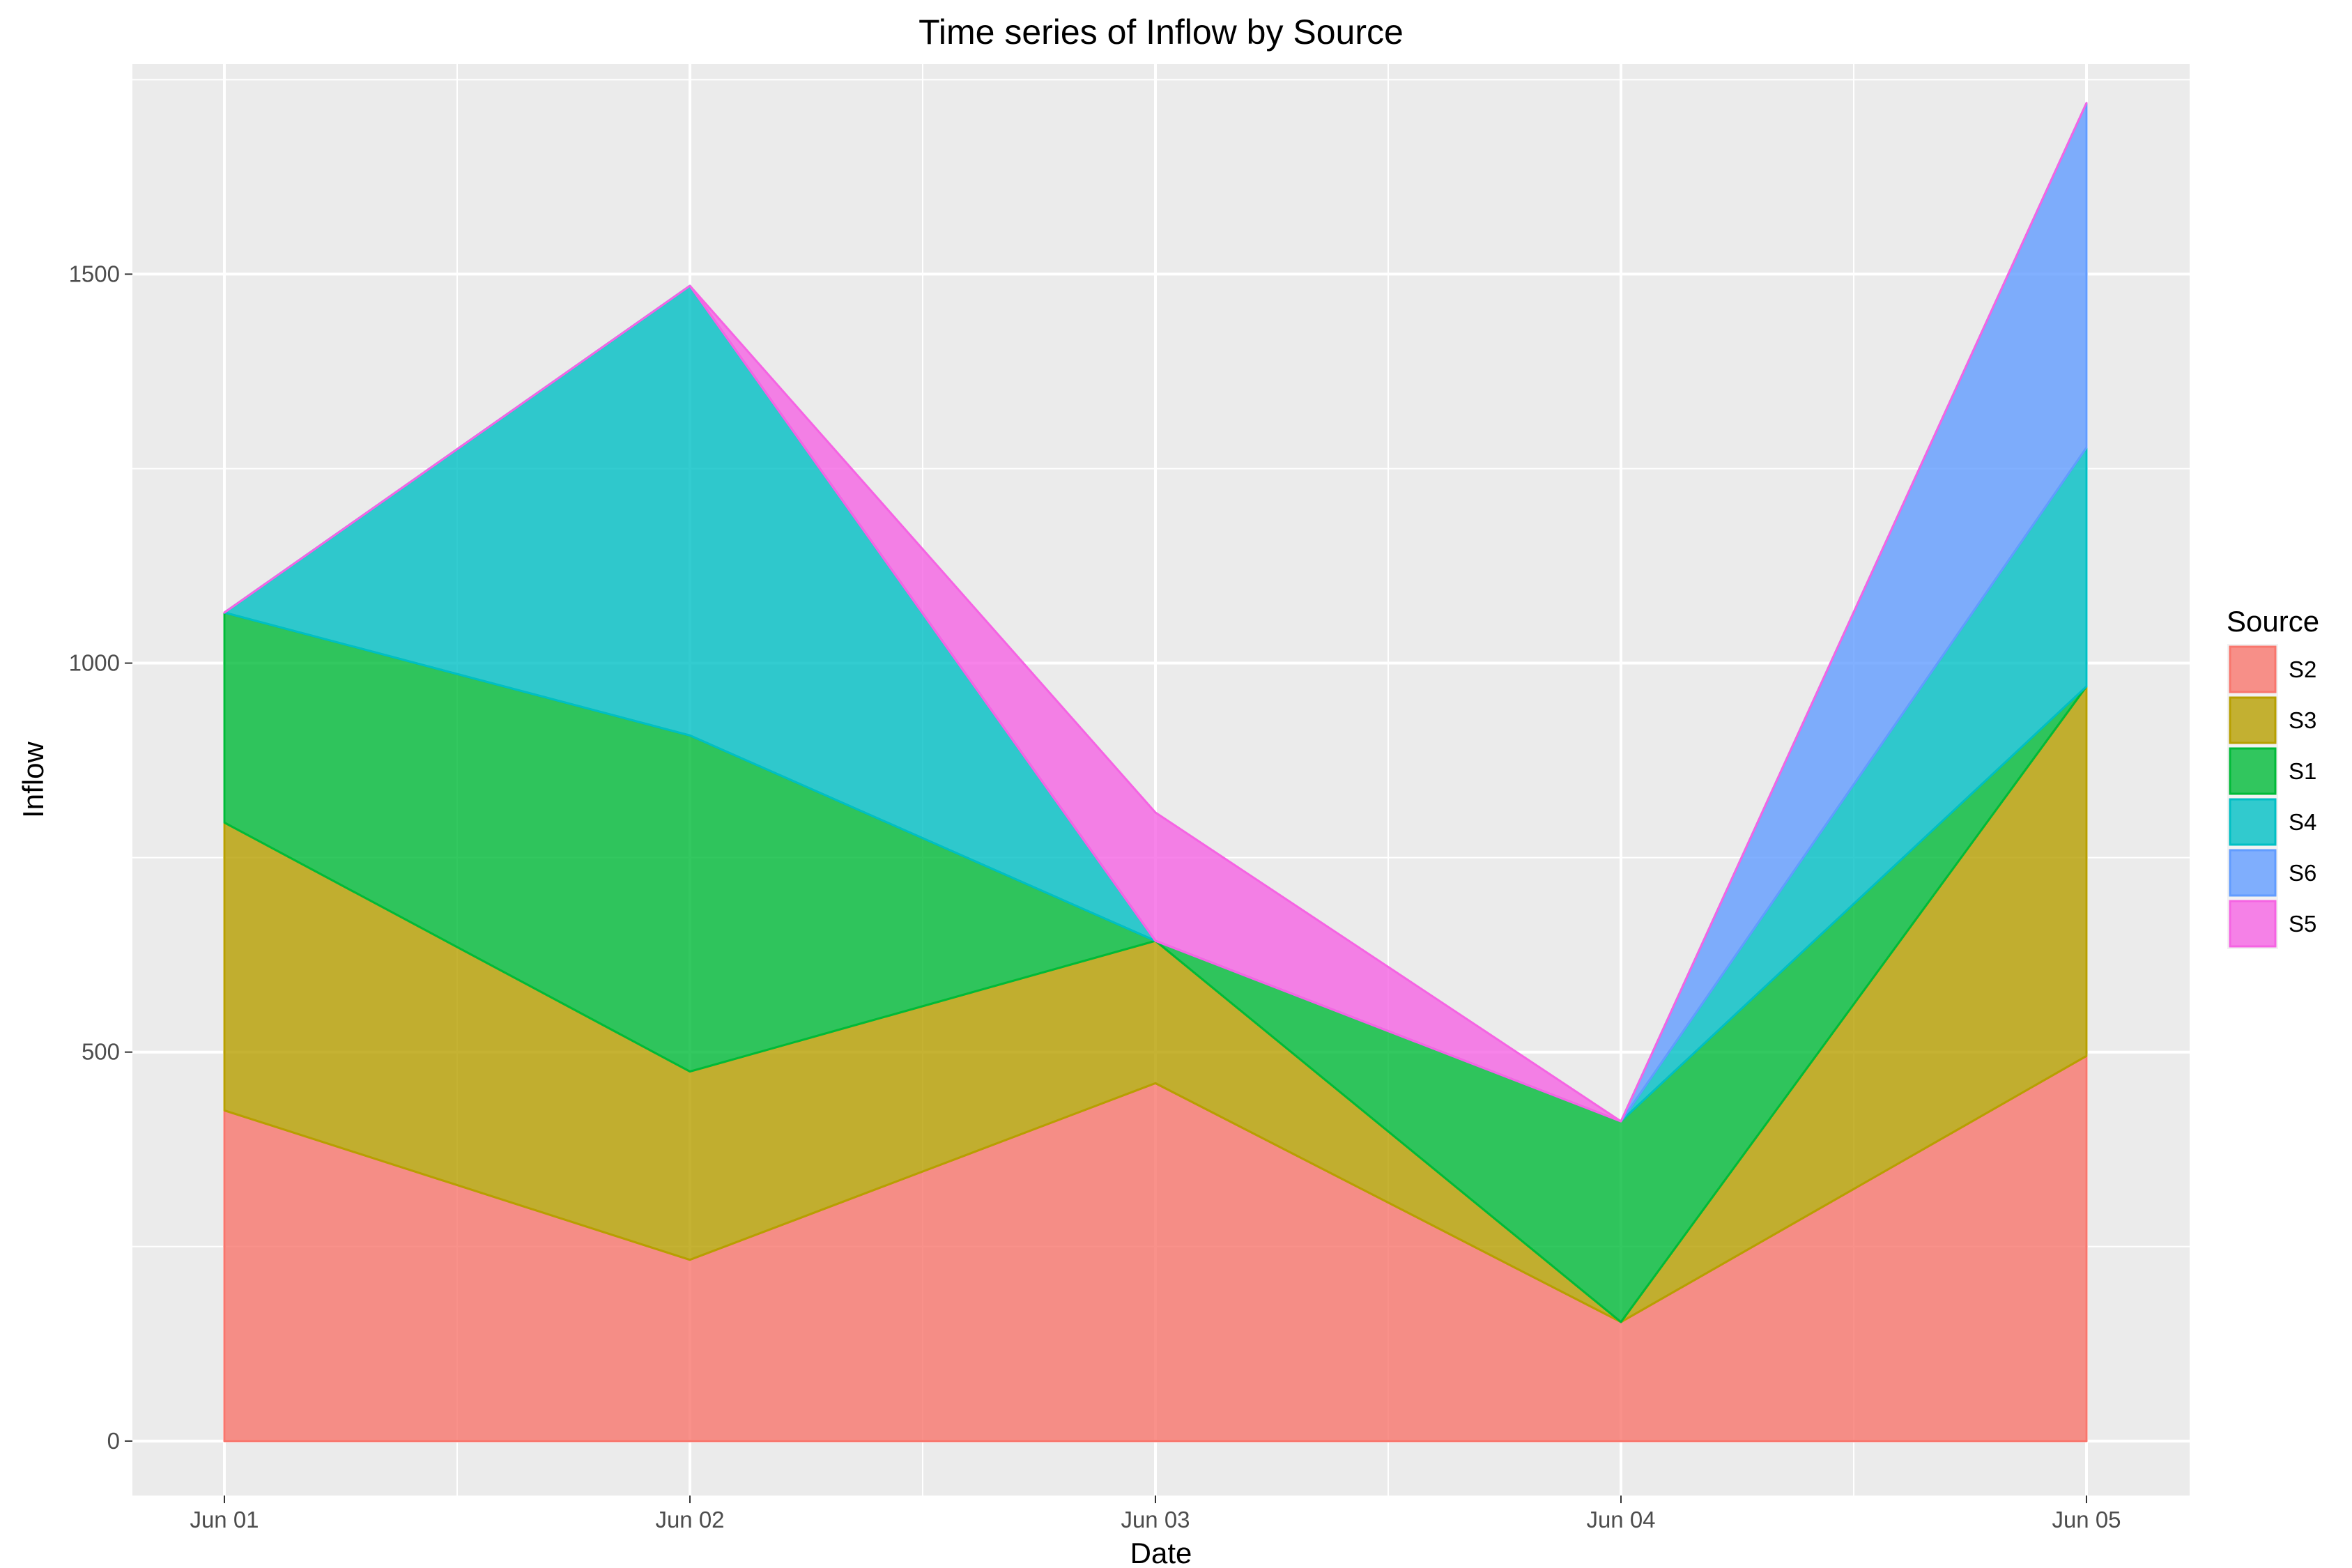 This screenshot has height=1568, width=2352. I want to click on x-axis: Jun 01 Jun 02 Jun 03 Jun 04 Jun 05, so click(1155, 1514).